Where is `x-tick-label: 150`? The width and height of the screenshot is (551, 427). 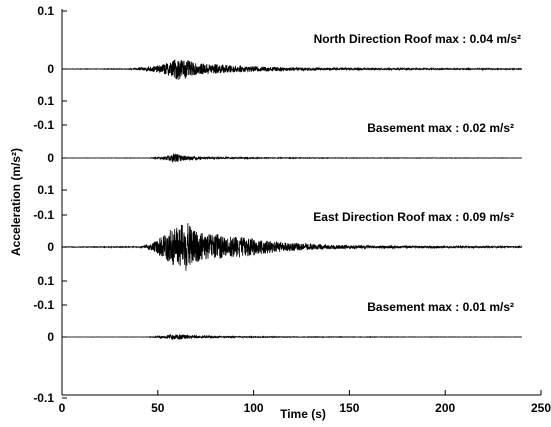 x-tick-label: 150 is located at coordinates (349, 408).